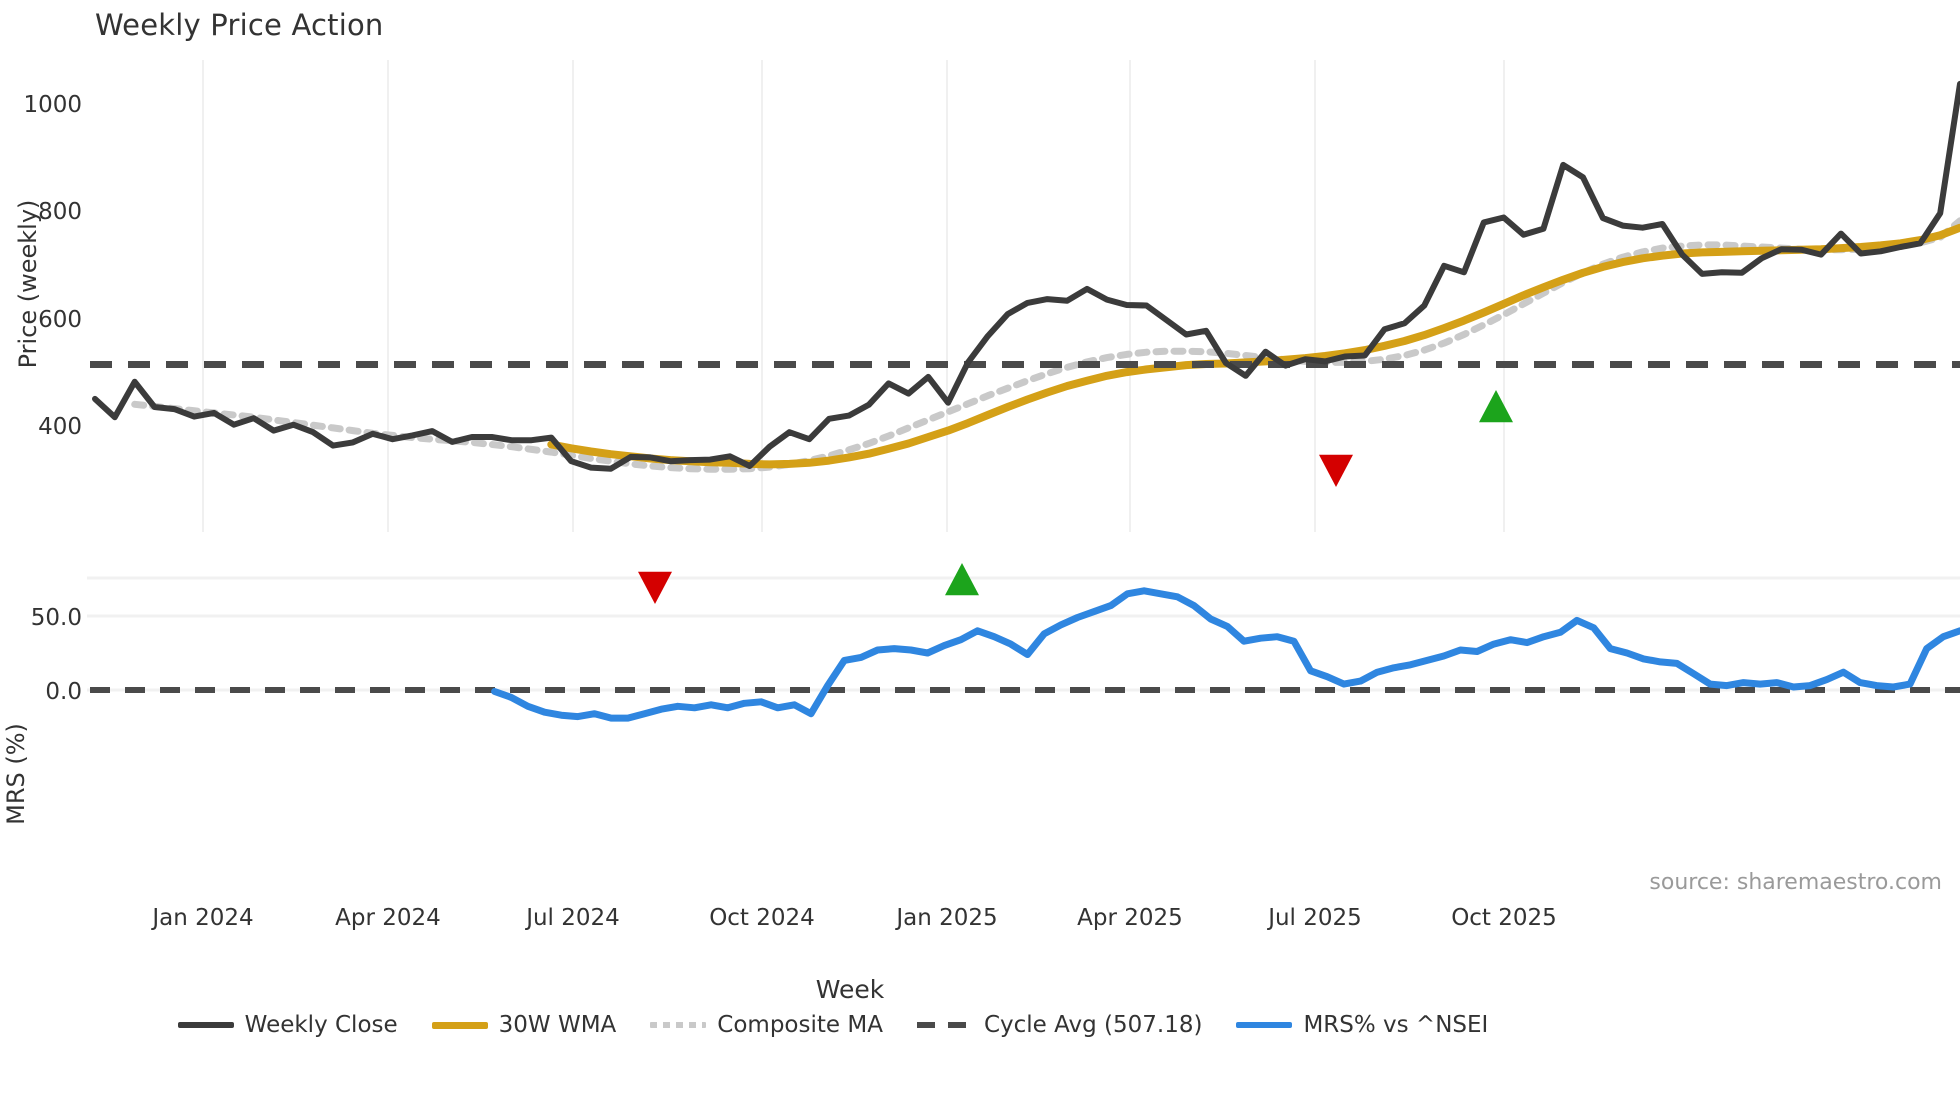 This screenshot has height=1102, width=1960. What do you see at coordinates (56, 618) in the screenshot?
I see `ytick-mrs-50: 50.0` at bounding box center [56, 618].